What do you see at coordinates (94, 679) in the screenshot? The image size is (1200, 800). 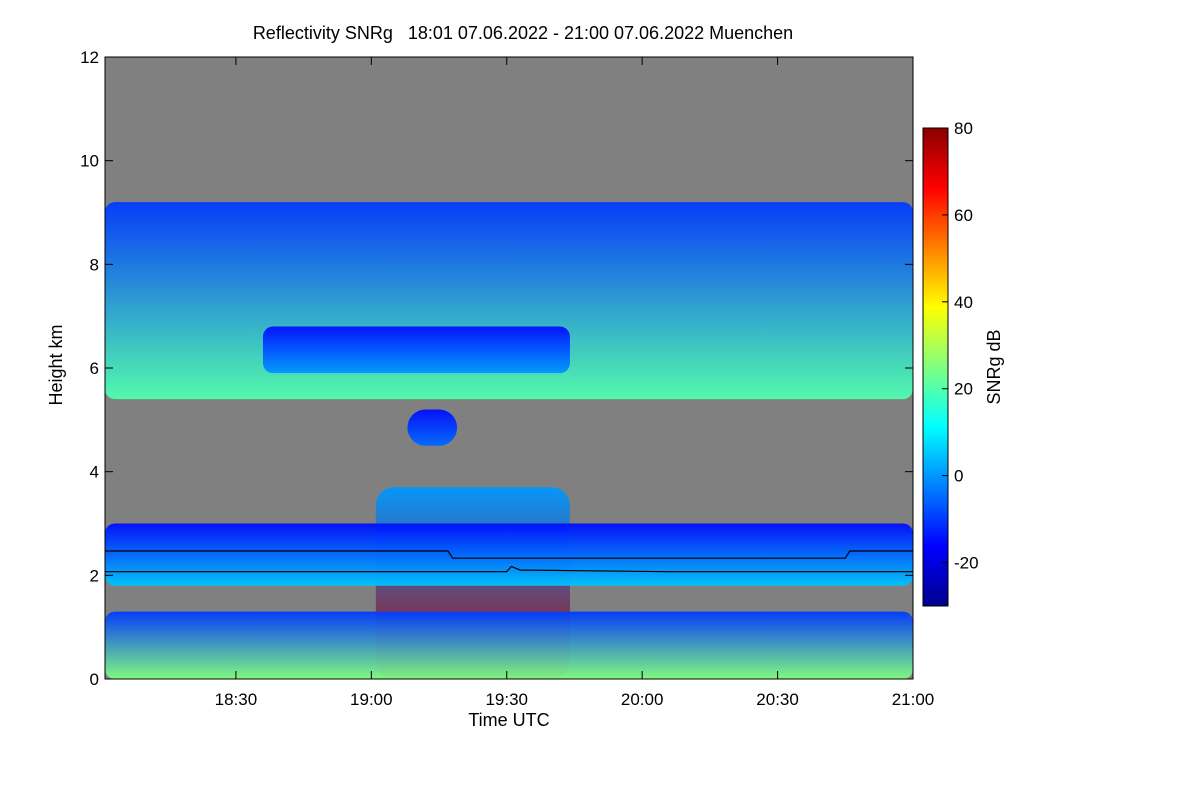 I see `y-tick-label: 0` at bounding box center [94, 679].